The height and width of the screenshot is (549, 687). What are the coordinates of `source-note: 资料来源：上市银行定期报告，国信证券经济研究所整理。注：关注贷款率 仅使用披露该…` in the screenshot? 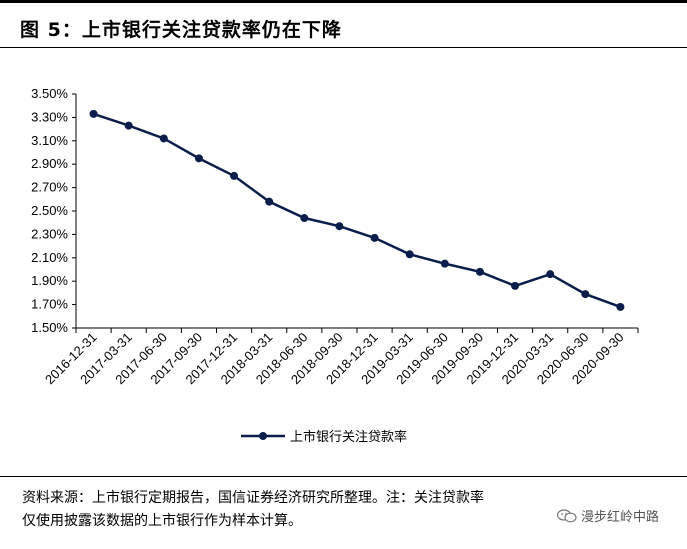 It's located at (343, 504).